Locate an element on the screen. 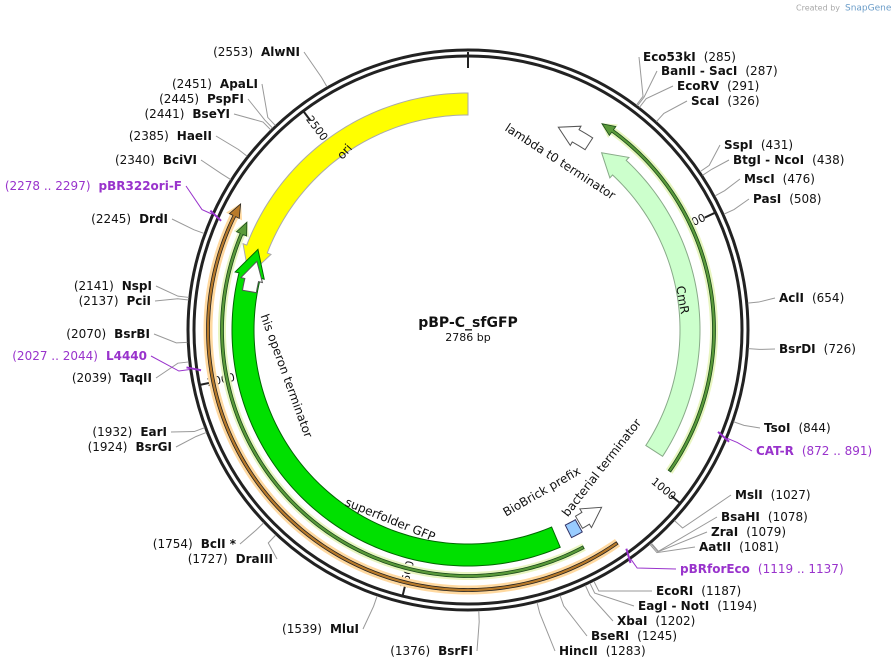 The height and width of the screenshot is (669, 894). site-position: (1754) is located at coordinates (173, 544).